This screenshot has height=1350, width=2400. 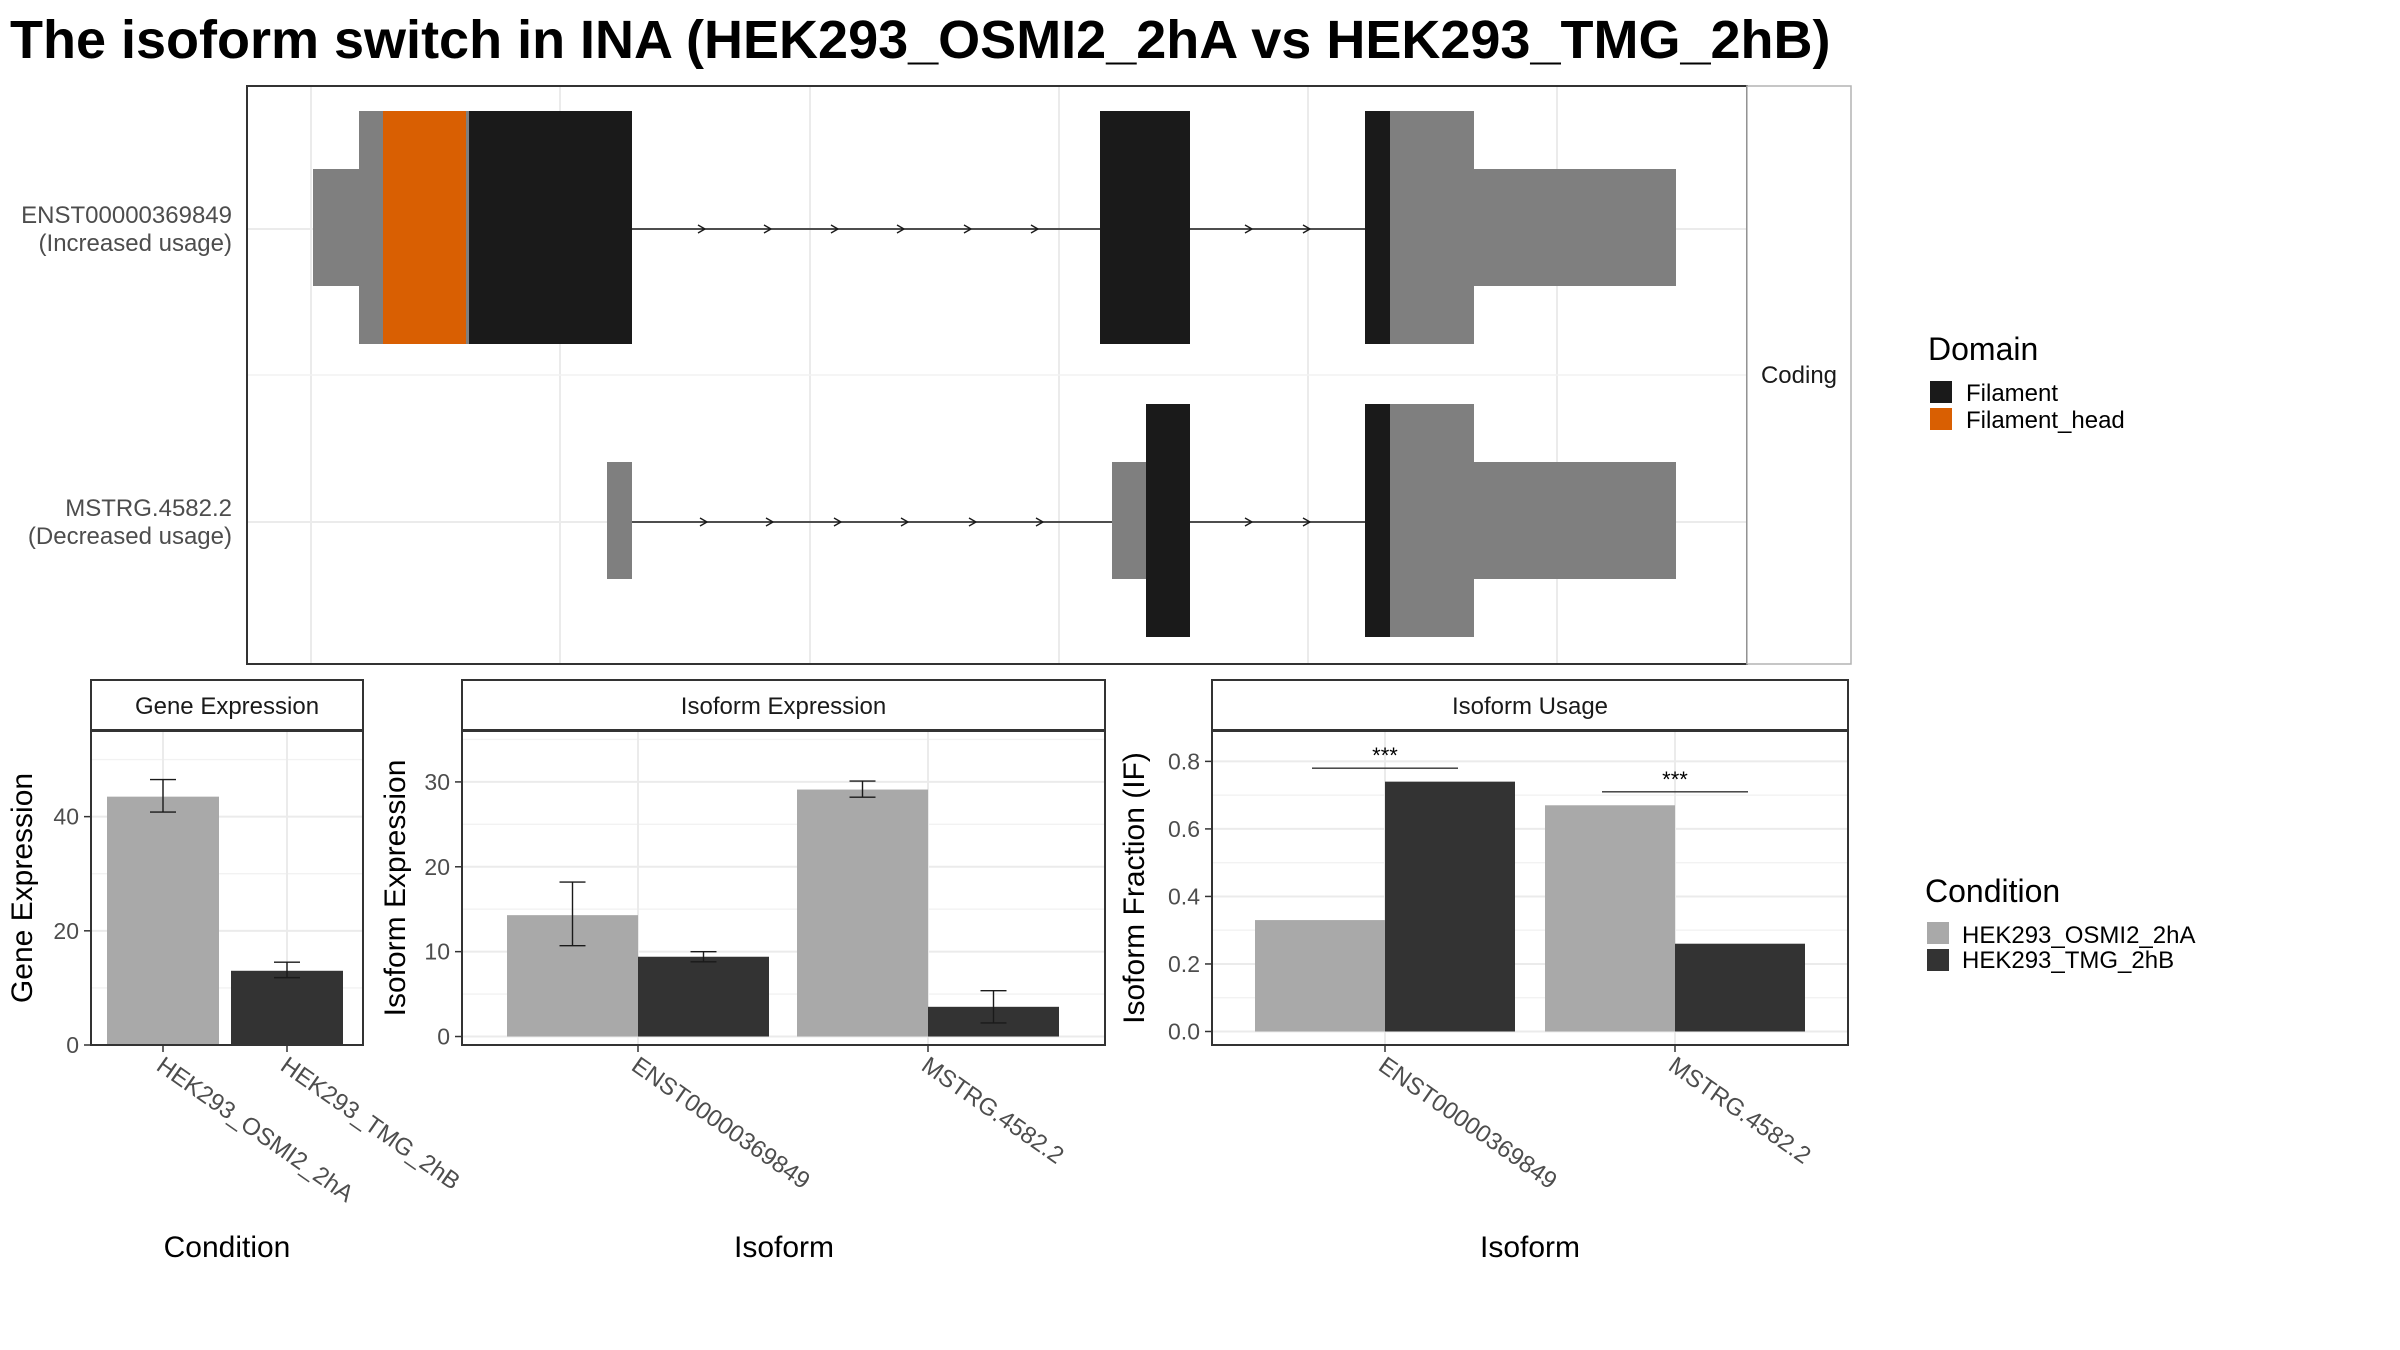 I want to click on domain-legend-label-filament: Filament, so click(x=2012, y=393).